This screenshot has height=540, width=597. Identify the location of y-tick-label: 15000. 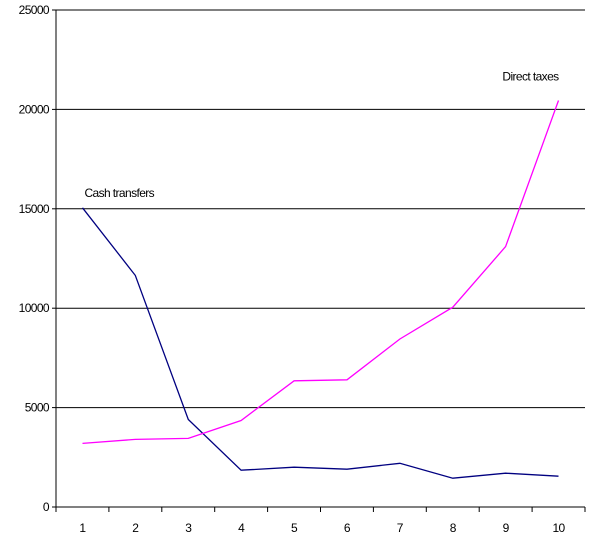
(34, 209).